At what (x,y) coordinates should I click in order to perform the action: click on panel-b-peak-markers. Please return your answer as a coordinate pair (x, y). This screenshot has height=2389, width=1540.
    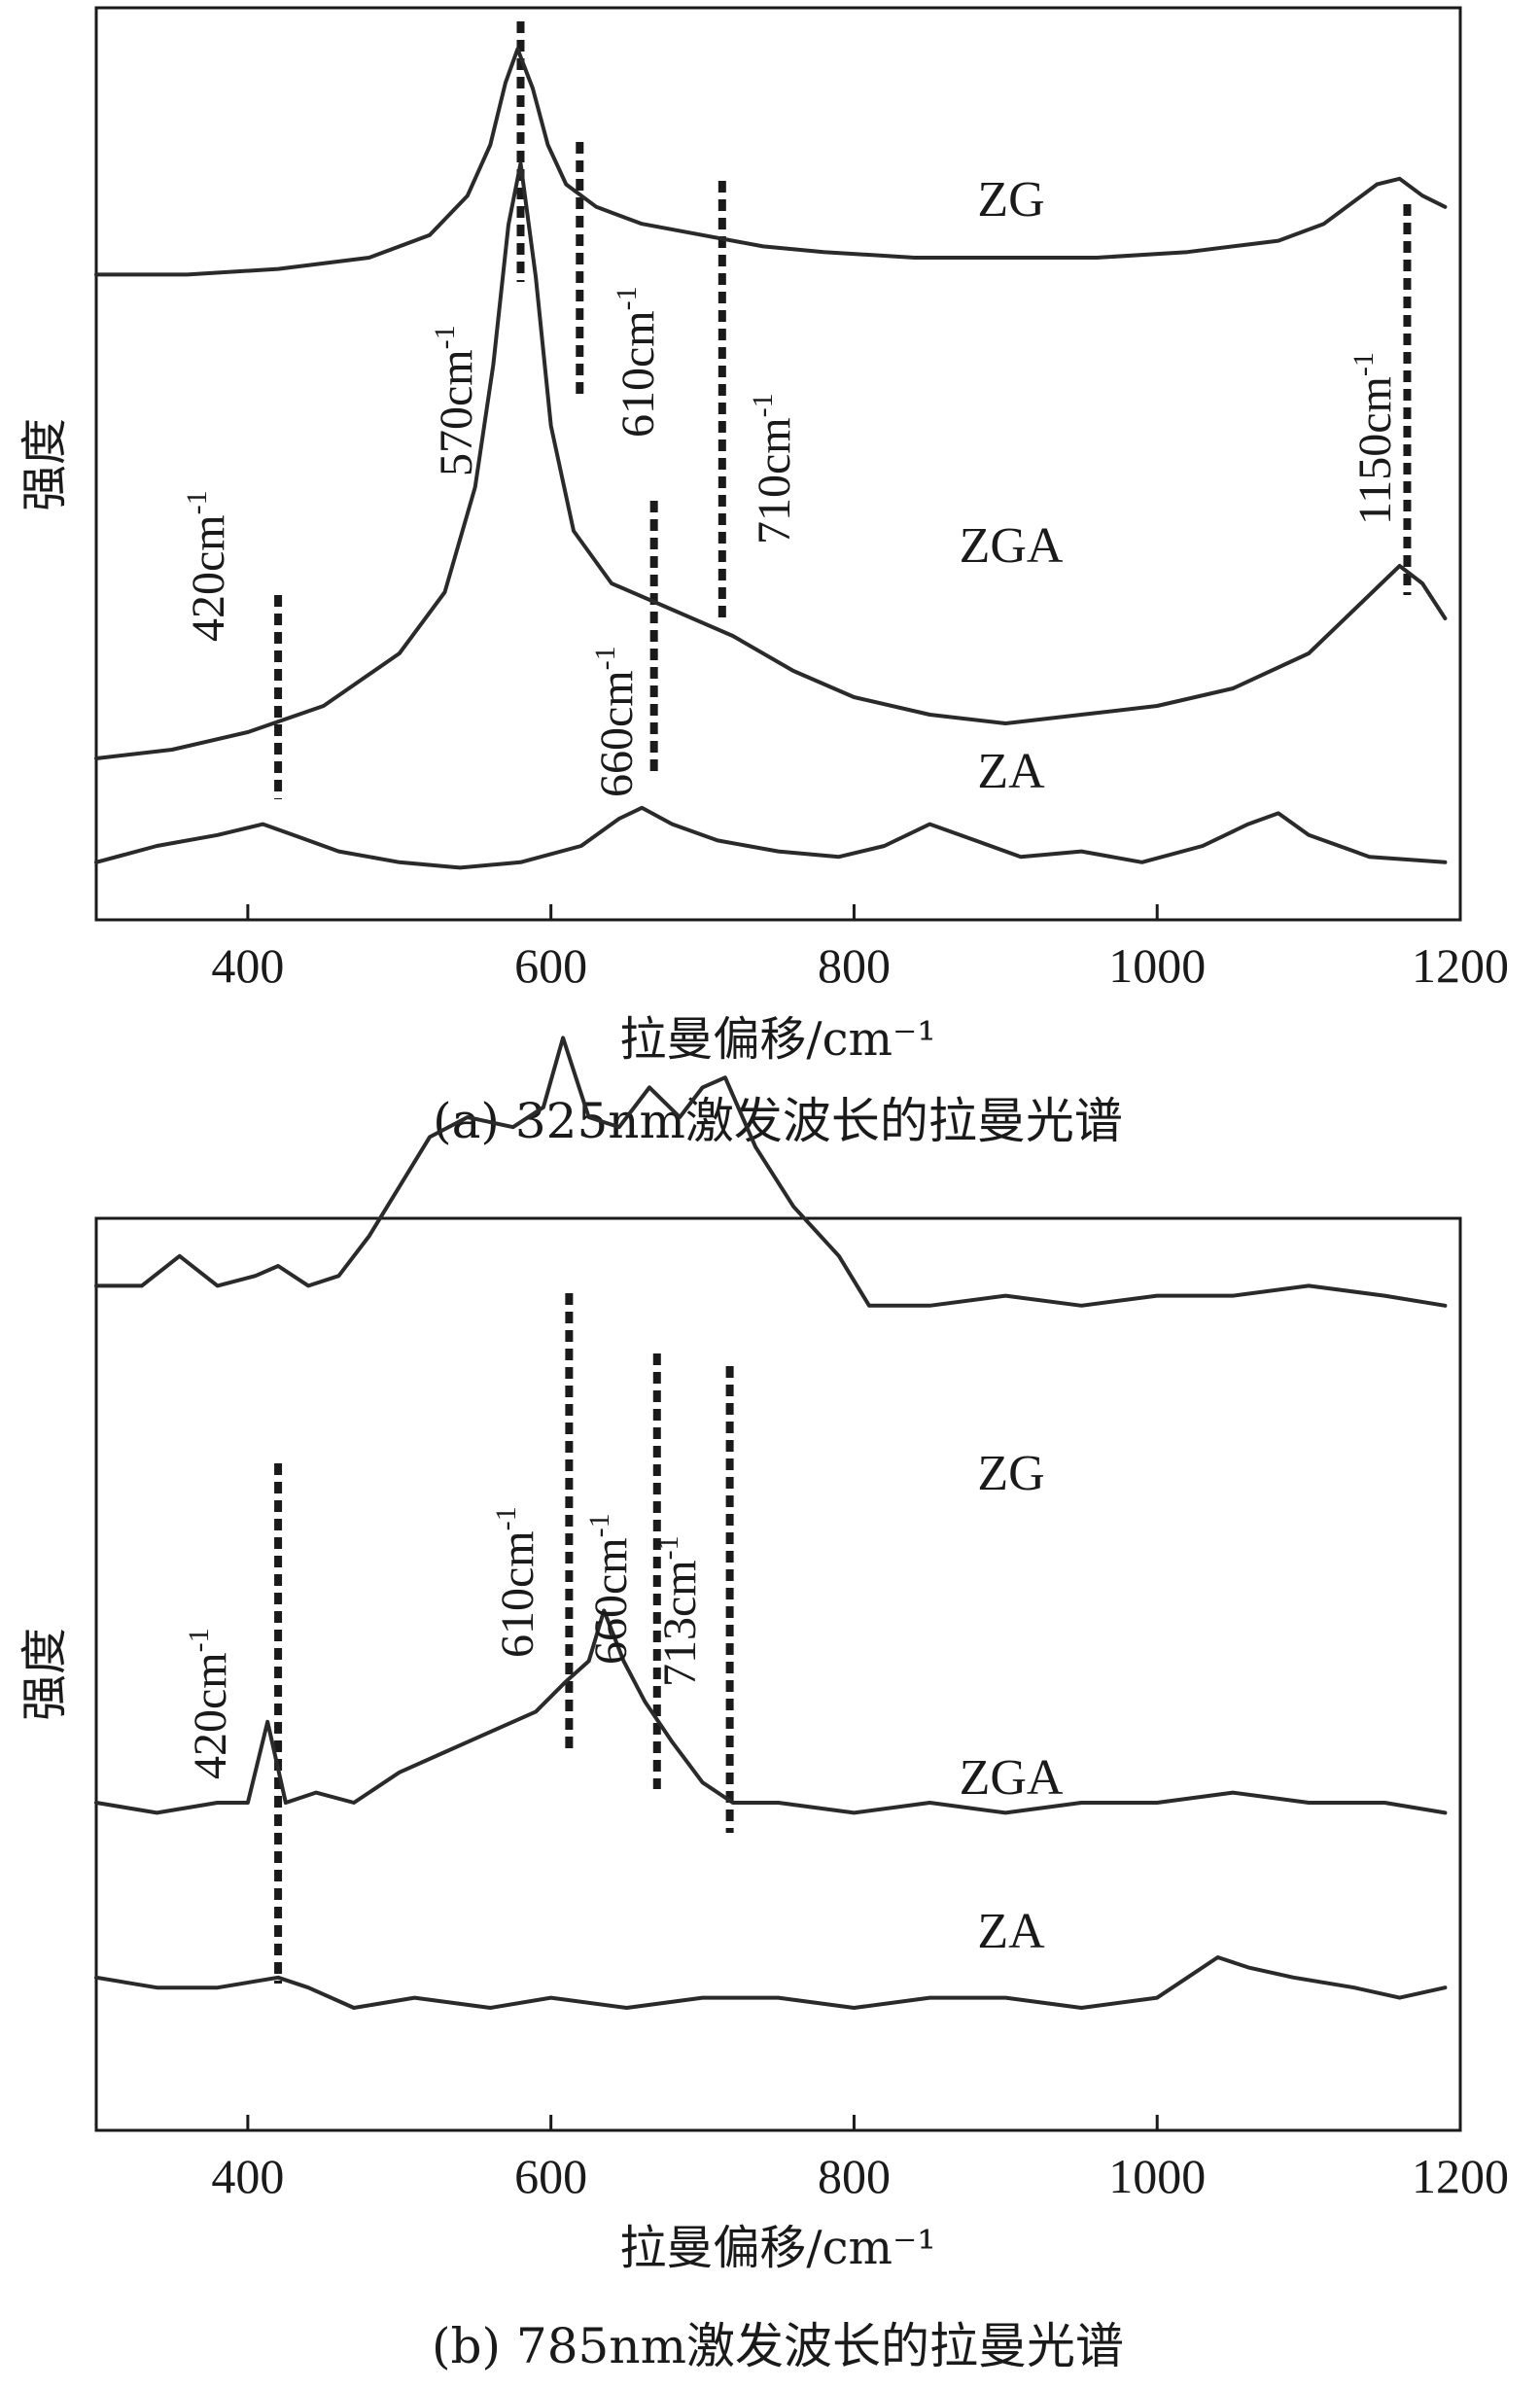
    Looking at the image, I should click on (504, 1638).